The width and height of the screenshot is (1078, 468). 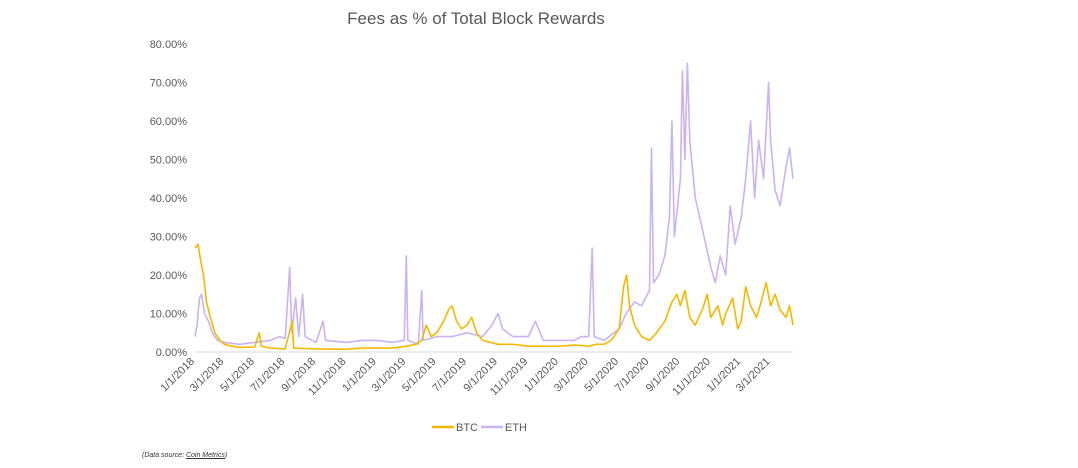 I want to click on chart-title: Fees as % of Total Block Rewards, so click(x=476, y=18).